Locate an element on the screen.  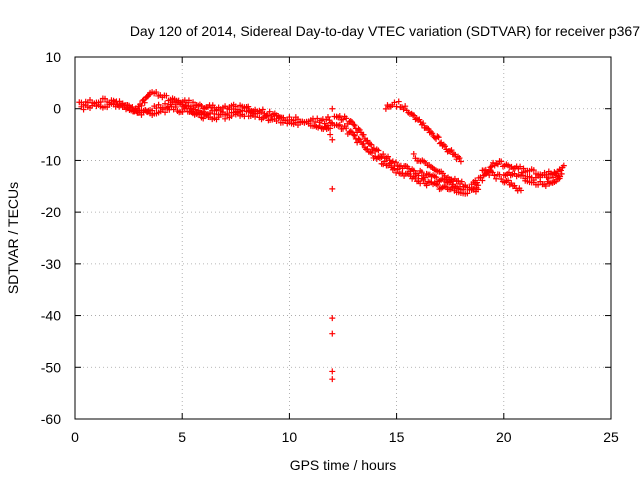
y-tick-label: -20 is located at coordinates (51, 212).